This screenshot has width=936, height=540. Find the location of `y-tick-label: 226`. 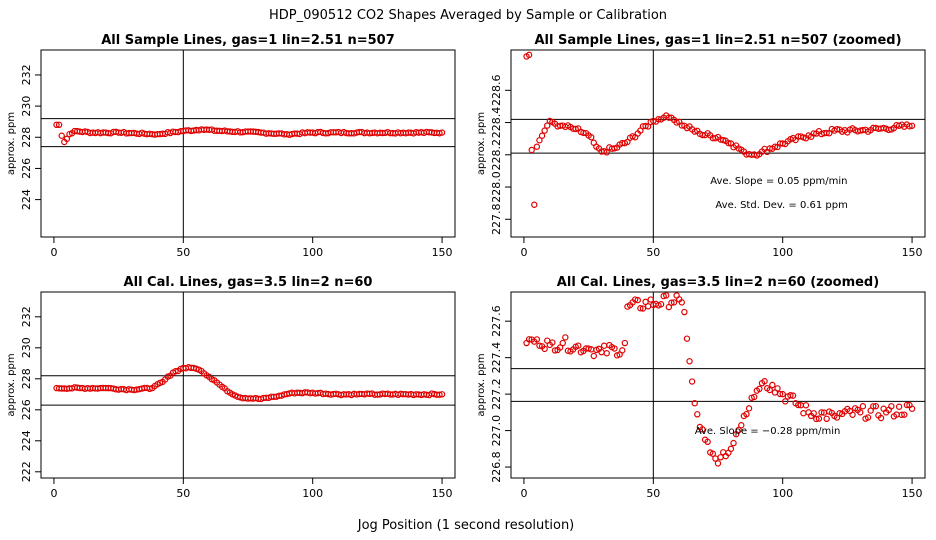

y-tick-label: 226 is located at coordinates (26, 409).